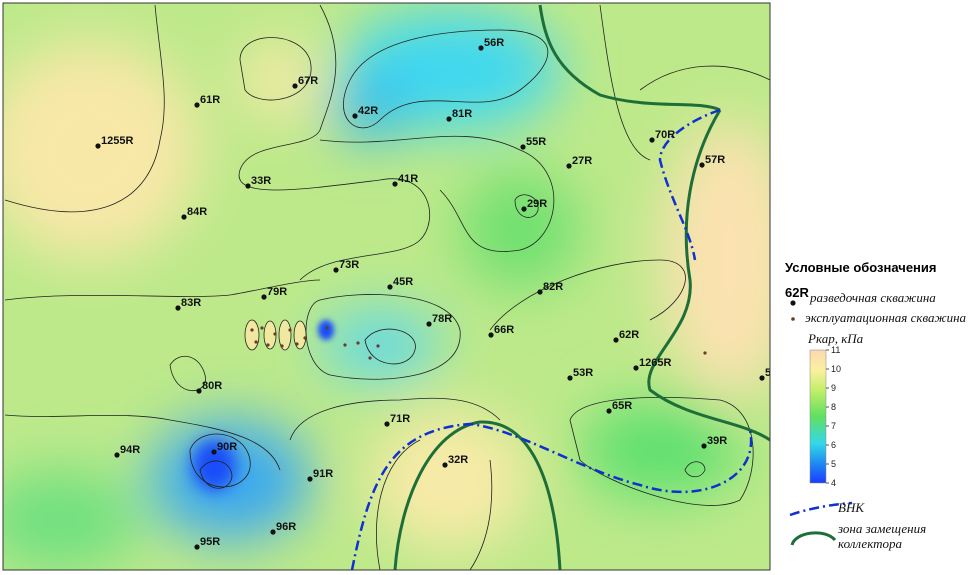 Image resolution: width=971 pixels, height=575 pixels. Describe the element at coordinates (622, 406) in the screenshot. I see `well-label: 65R` at that location.